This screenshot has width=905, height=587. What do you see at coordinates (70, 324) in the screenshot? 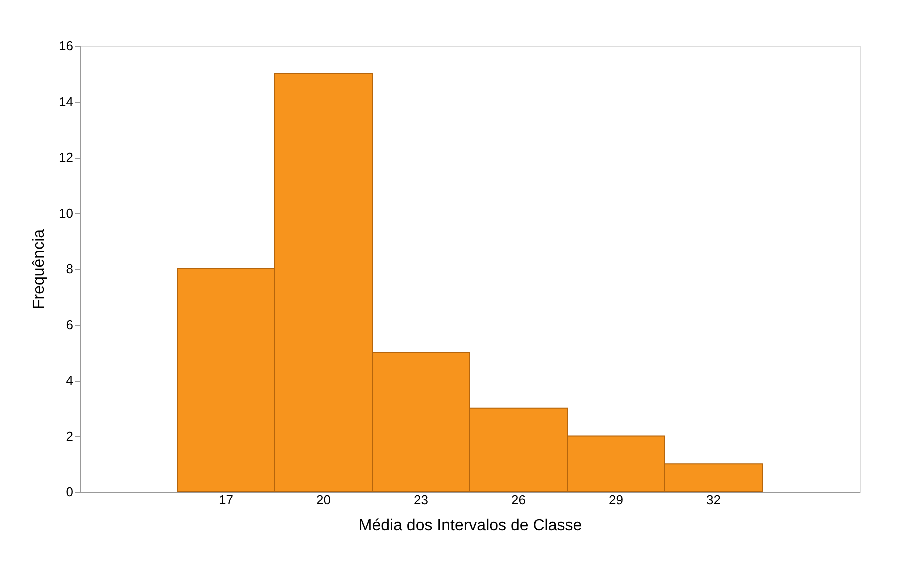
I see `y-tick-label: 6` at bounding box center [70, 324].